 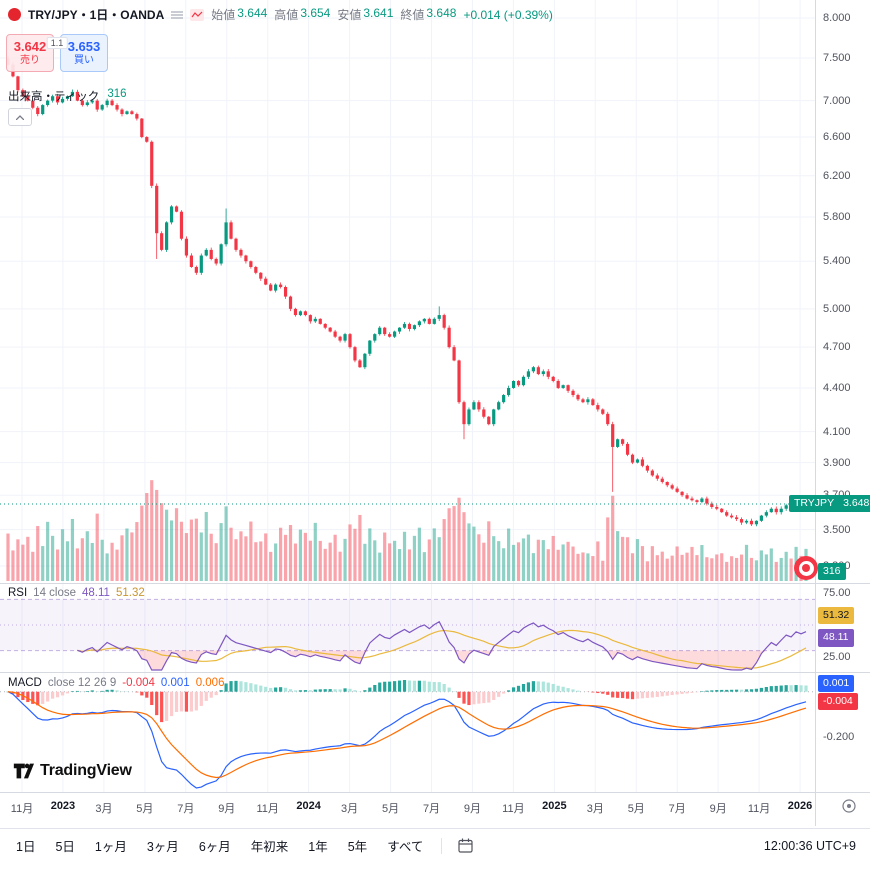 What do you see at coordinates (111, 845) in the screenshot?
I see `range-button-1ヶ月: 1ヶ月` at bounding box center [111, 845].